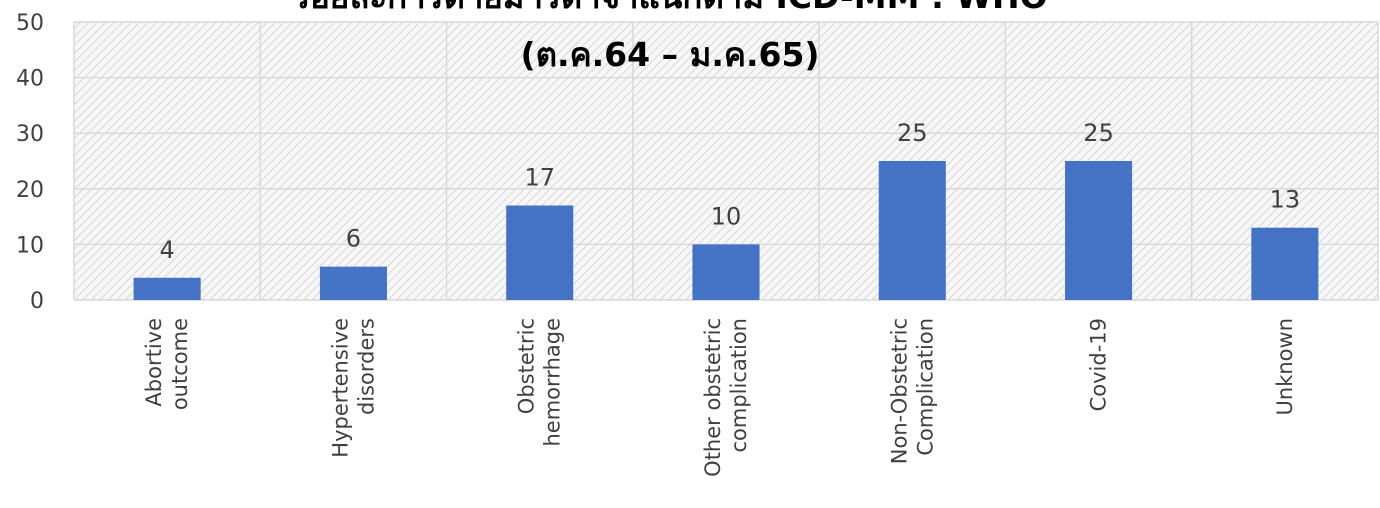 The width and height of the screenshot is (1380, 508). I want to click on category-label: Obstetric hemorrhage, so click(540, 382).